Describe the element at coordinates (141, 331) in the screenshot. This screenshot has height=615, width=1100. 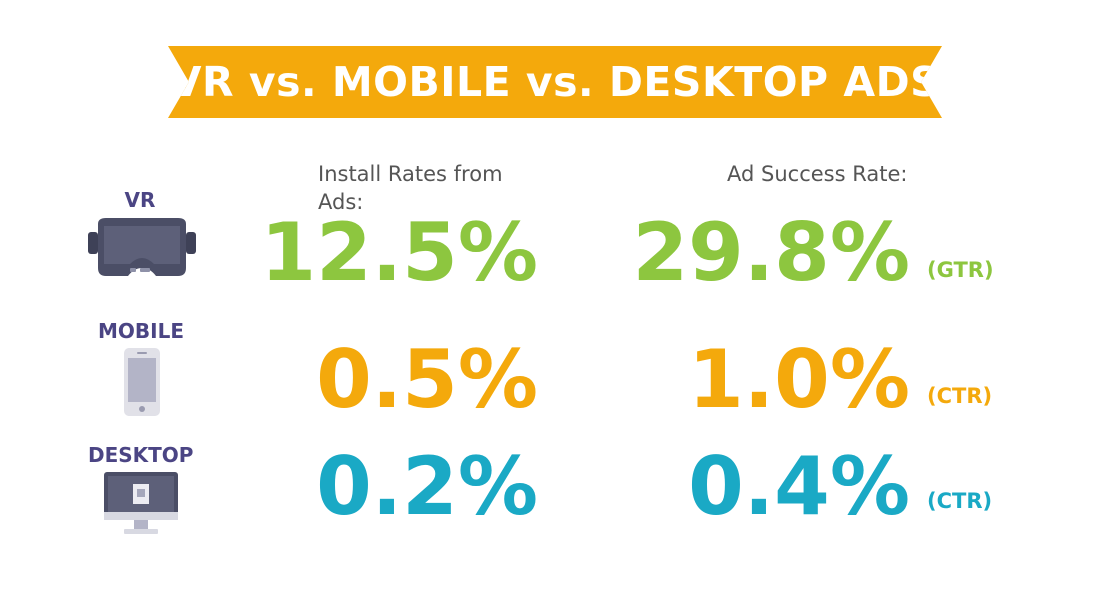
I see `mobile-label: MOBILE` at that location.